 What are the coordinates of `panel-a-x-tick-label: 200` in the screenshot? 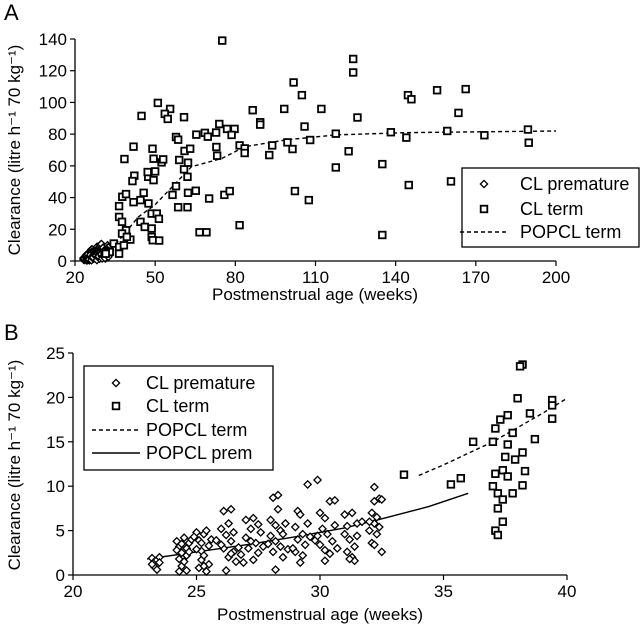 It's located at (556, 277).